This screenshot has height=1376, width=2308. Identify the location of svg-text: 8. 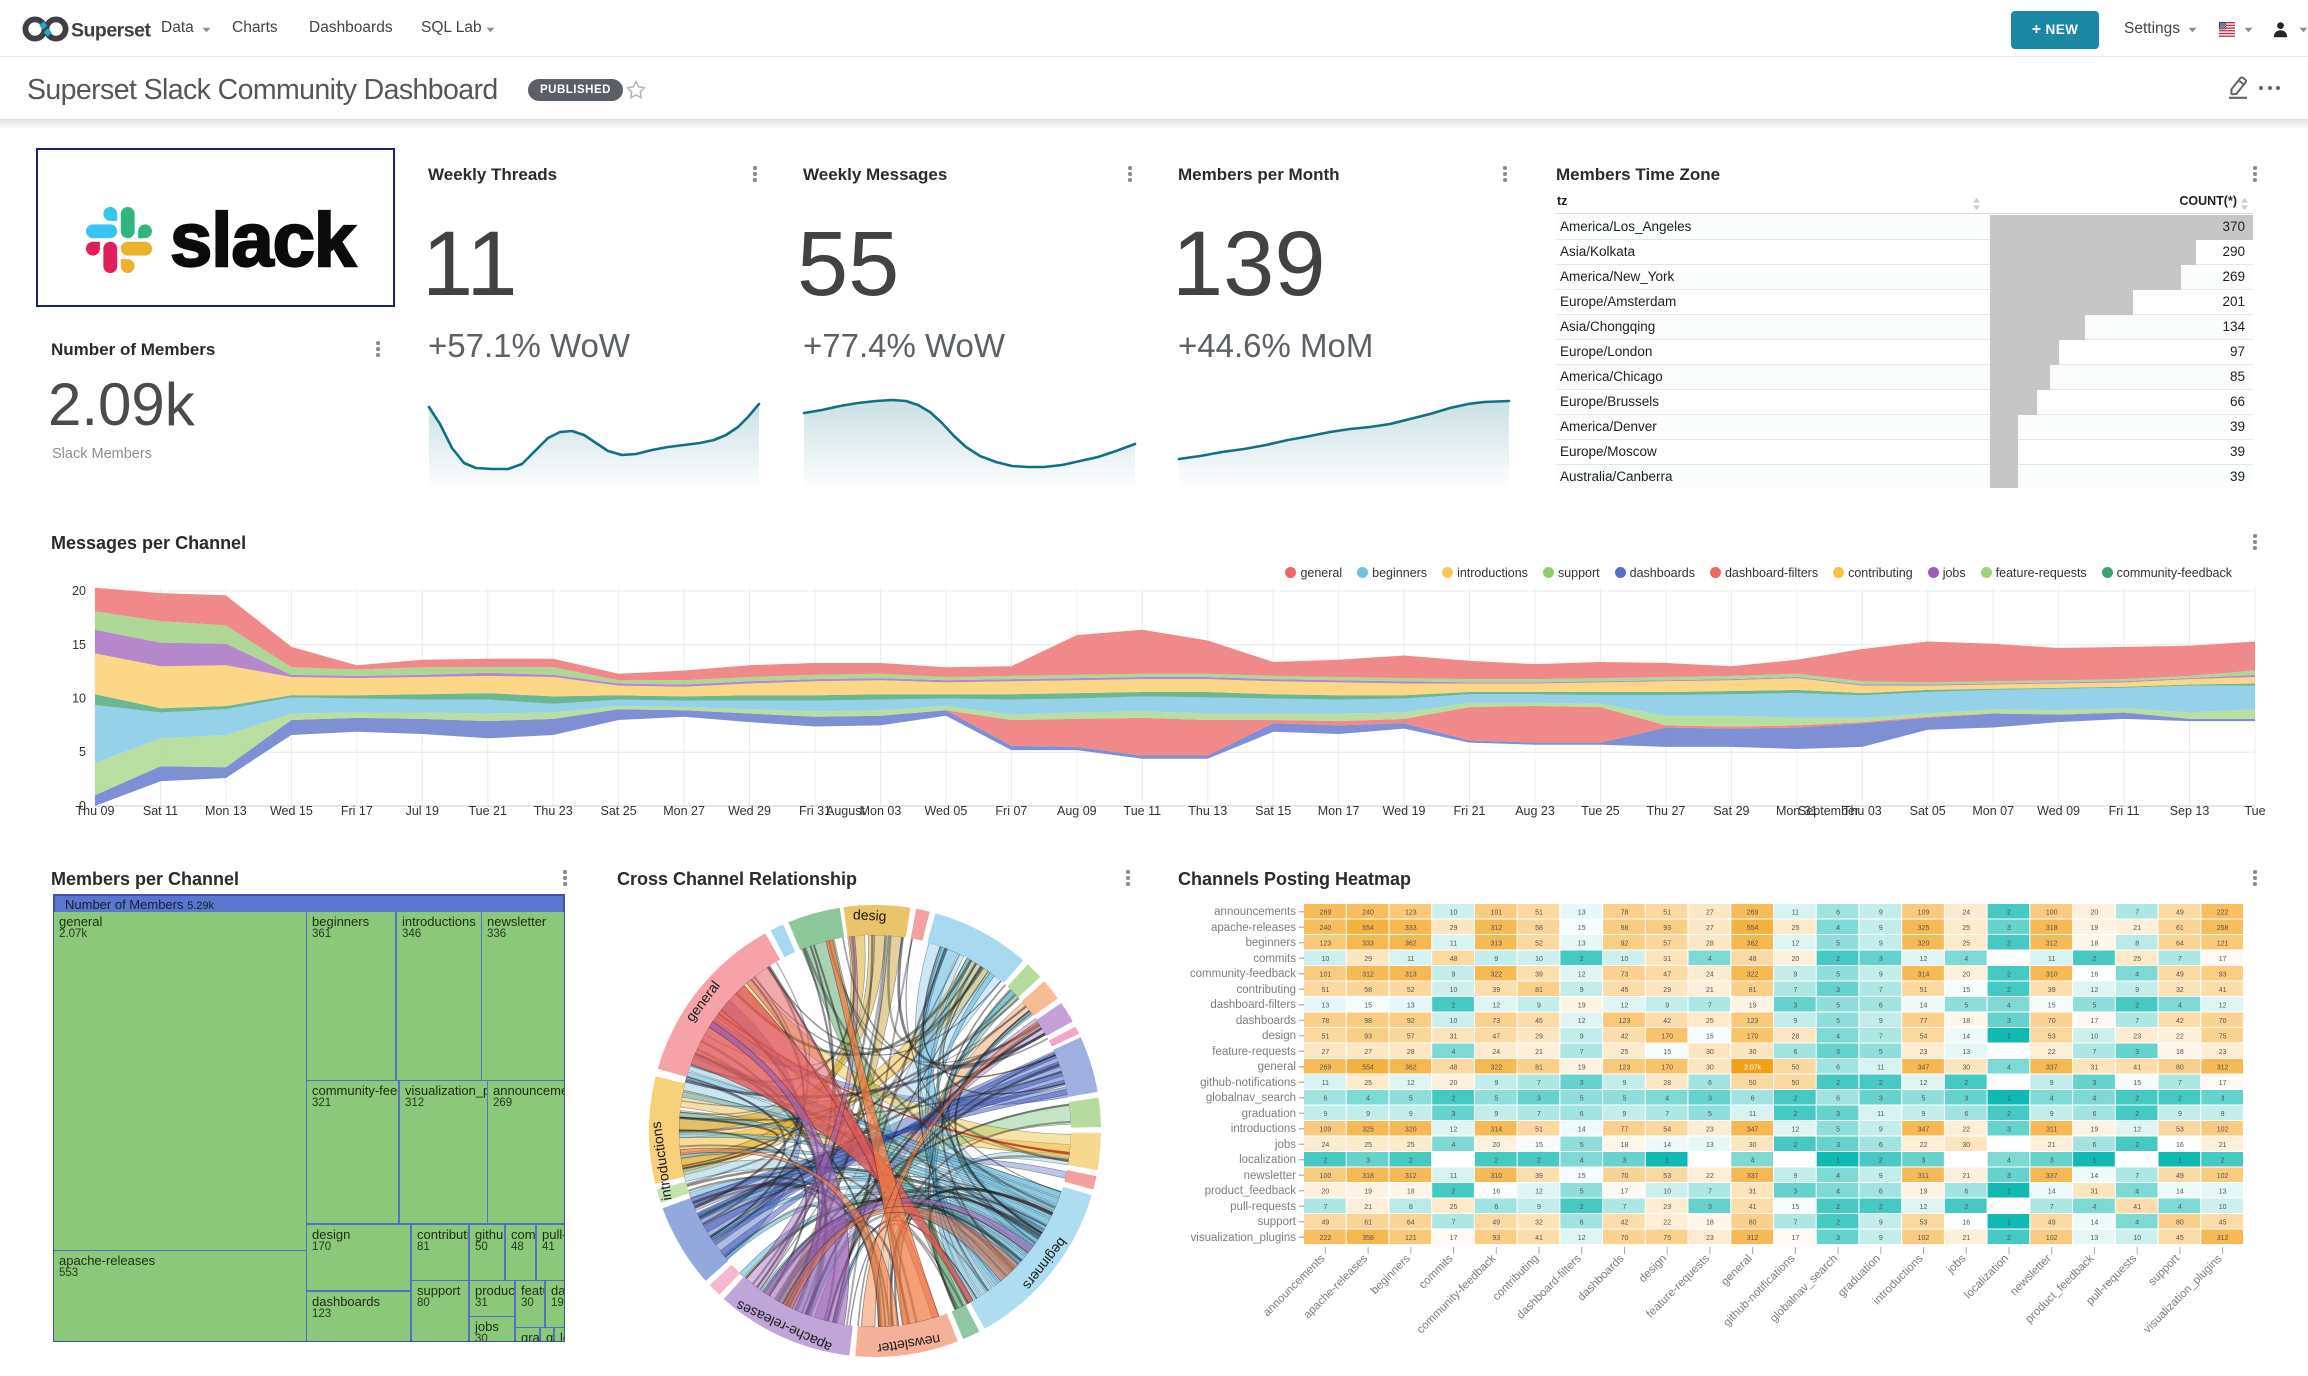
(2137, 944).